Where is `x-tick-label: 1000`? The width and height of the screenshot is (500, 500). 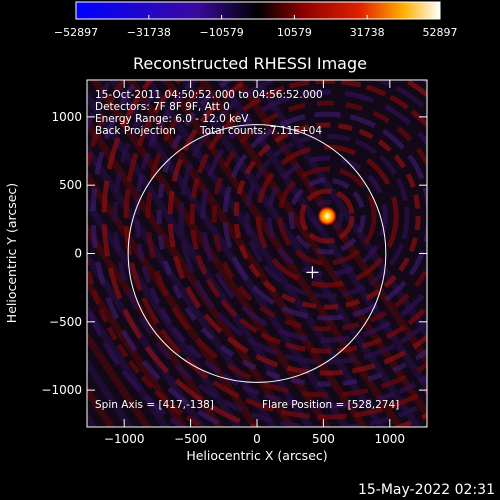
x-tick-label: 1000 is located at coordinates (390, 439).